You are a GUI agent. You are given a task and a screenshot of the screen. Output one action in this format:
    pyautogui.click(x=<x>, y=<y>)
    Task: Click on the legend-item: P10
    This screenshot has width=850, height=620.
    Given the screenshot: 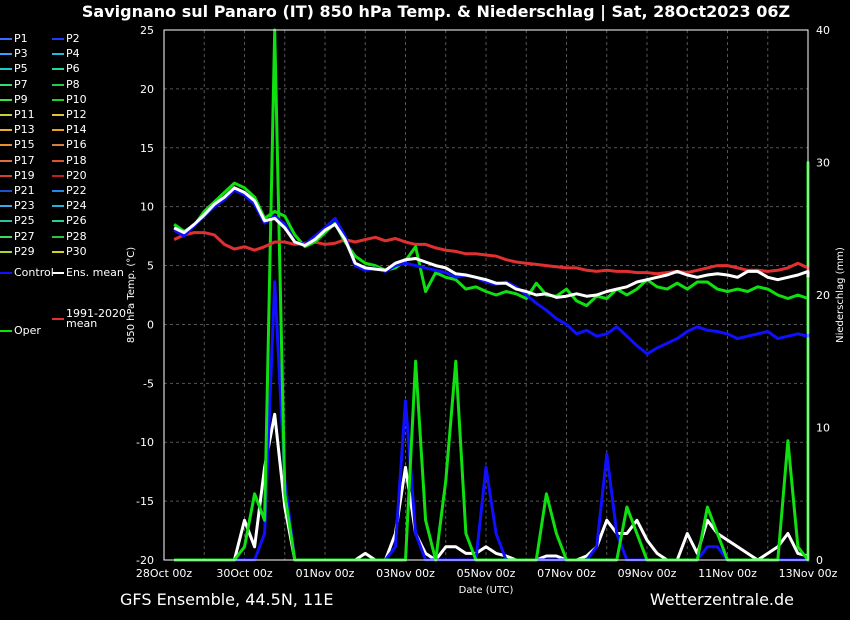 What is the action you would take?
    pyautogui.click(x=69, y=100)
    